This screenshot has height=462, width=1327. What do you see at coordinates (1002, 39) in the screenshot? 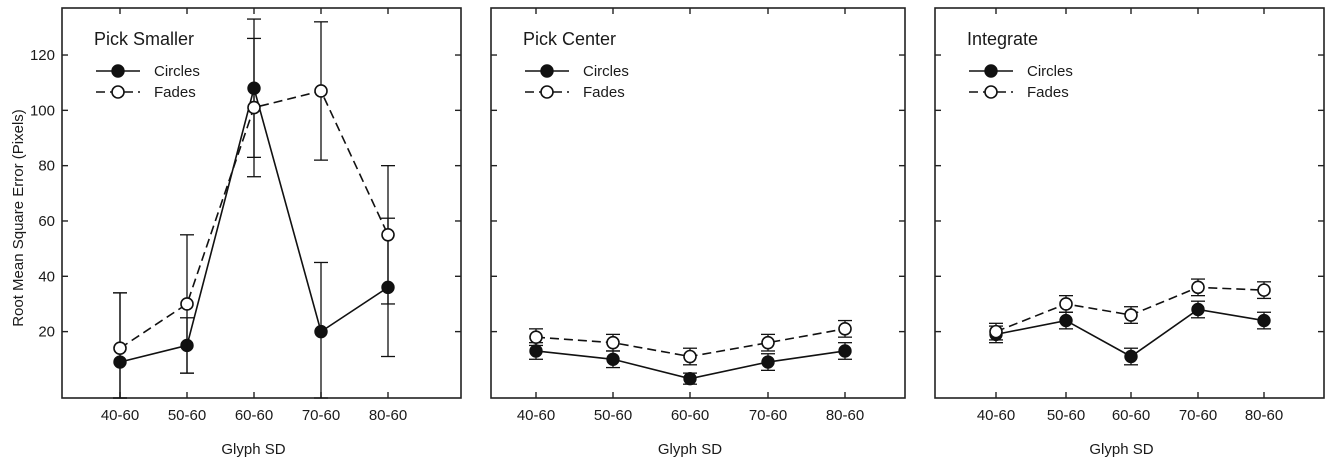
I see `panel-title: Integrate` at bounding box center [1002, 39].